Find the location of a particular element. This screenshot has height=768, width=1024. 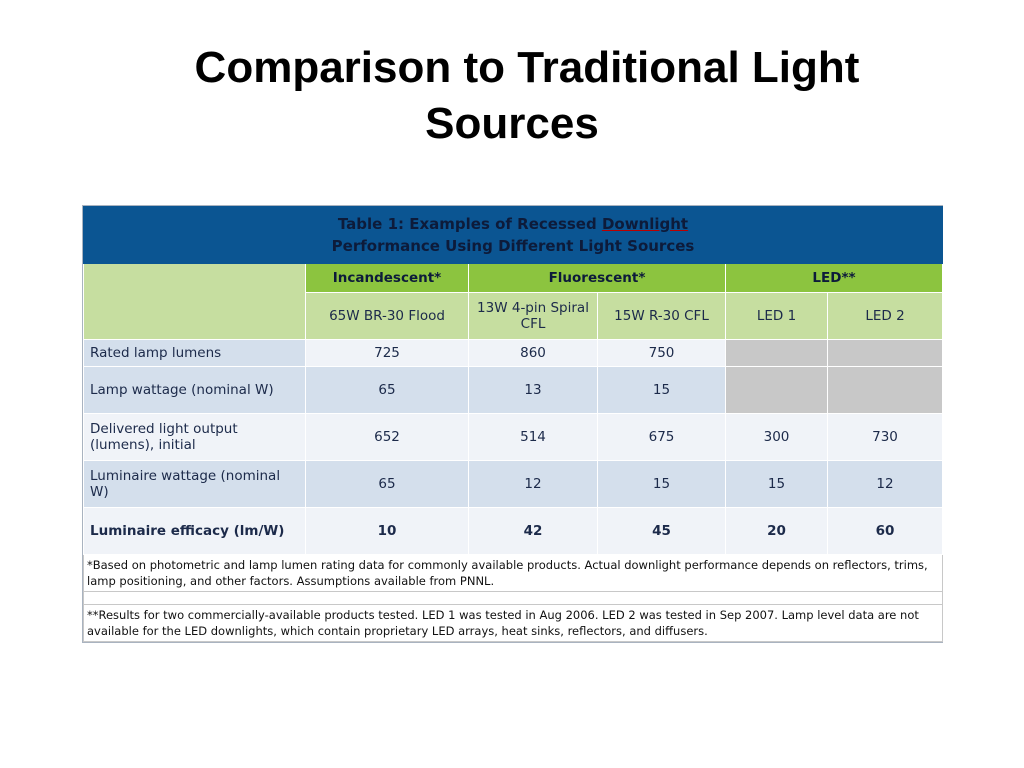

group-led: LED** is located at coordinates (834, 278).